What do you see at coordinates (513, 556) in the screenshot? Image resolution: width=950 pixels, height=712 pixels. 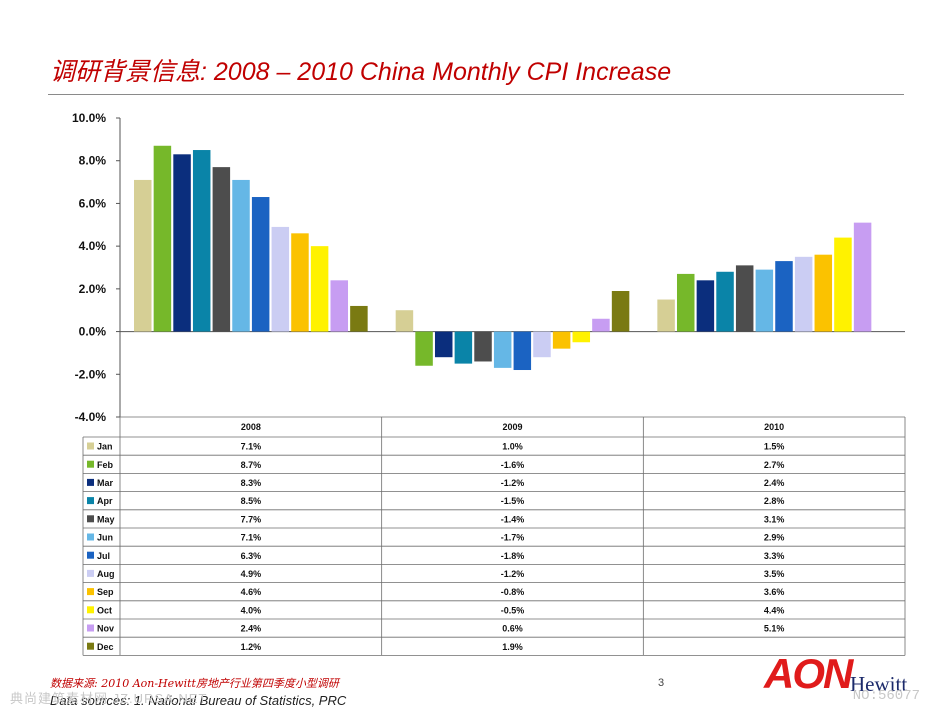 I see `table-value-cell: -1.8%` at bounding box center [513, 556].